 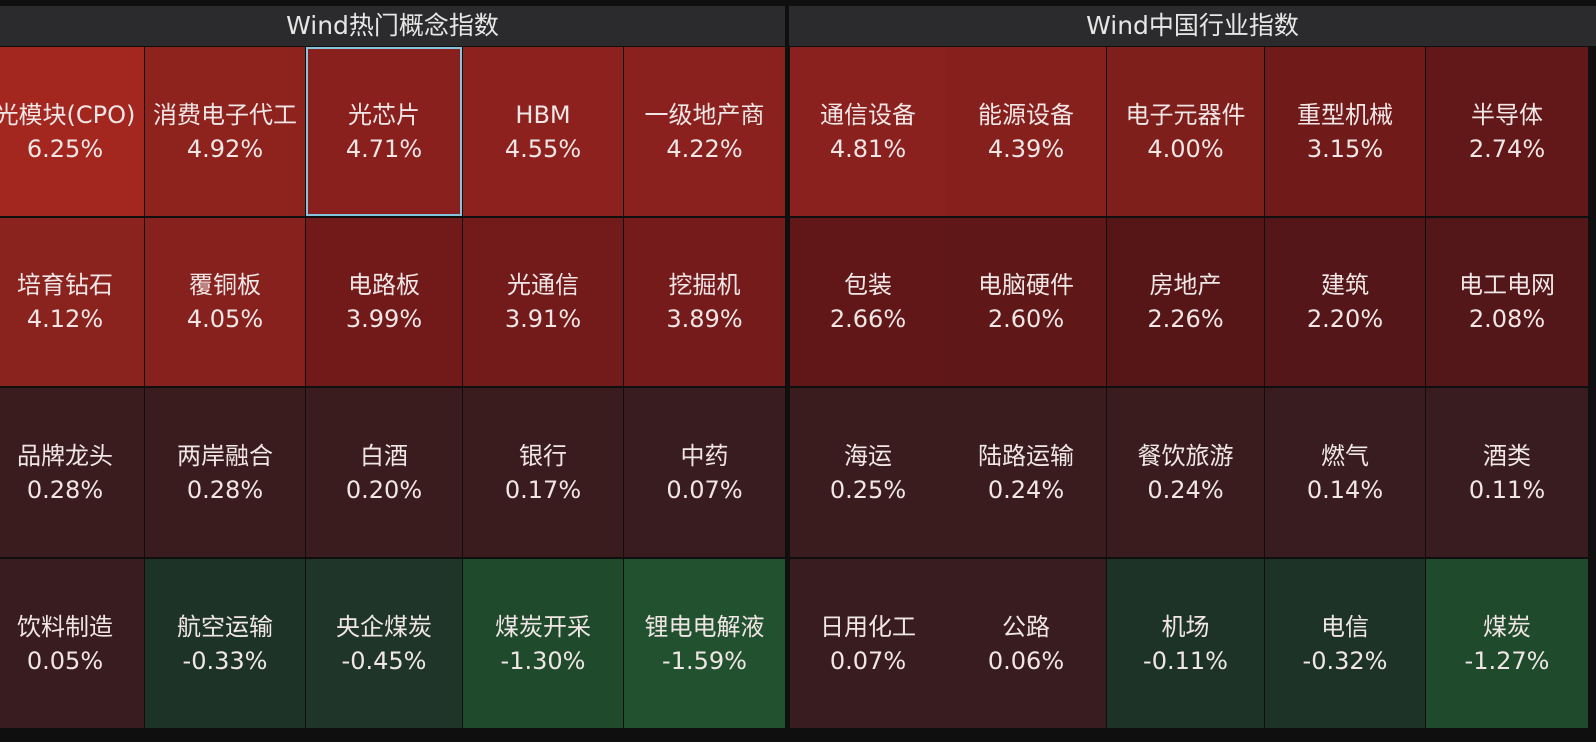 What do you see at coordinates (868, 643) in the screenshot?
I see `heatmap-tile: 日用化工 0.07%` at bounding box center [868, 643].